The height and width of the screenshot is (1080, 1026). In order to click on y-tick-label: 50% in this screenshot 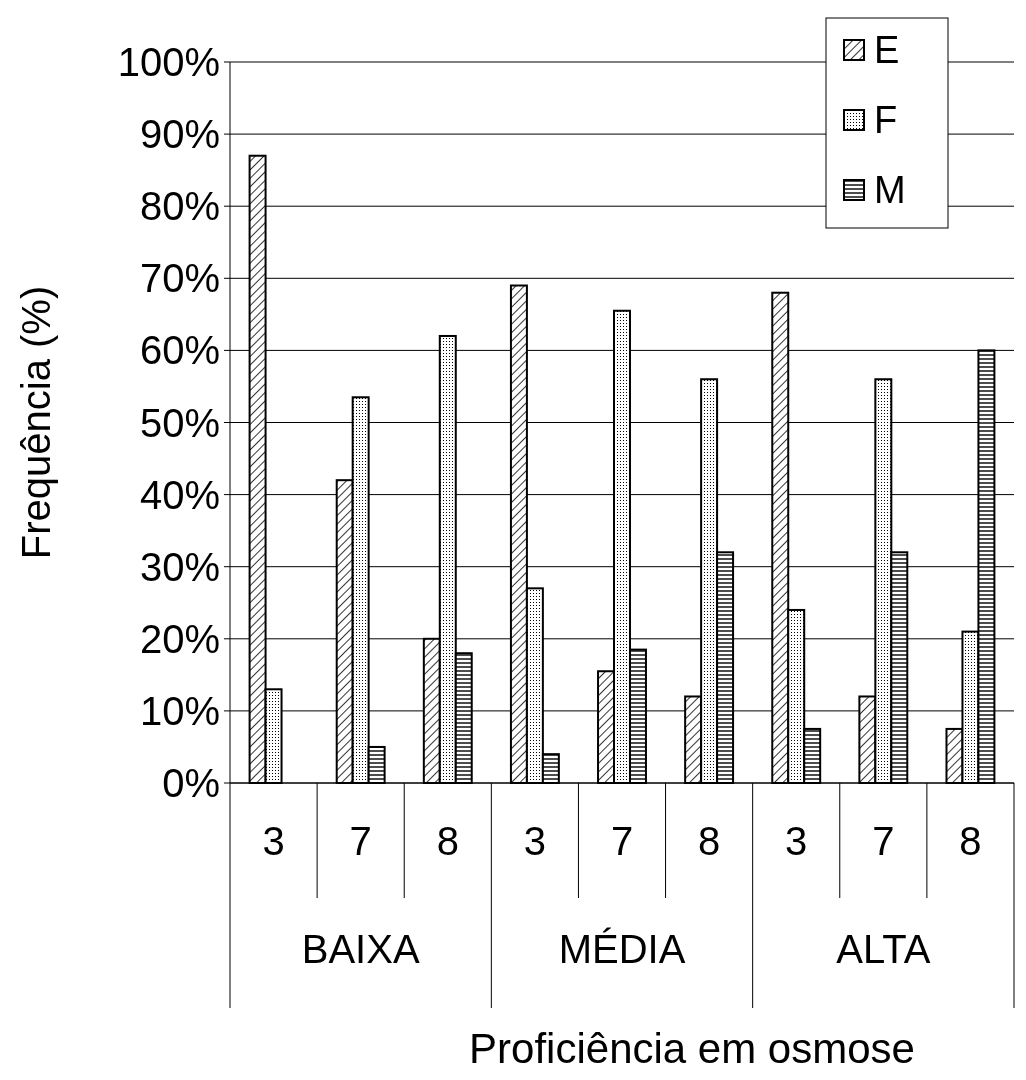, I will do `click(179, 422)`.